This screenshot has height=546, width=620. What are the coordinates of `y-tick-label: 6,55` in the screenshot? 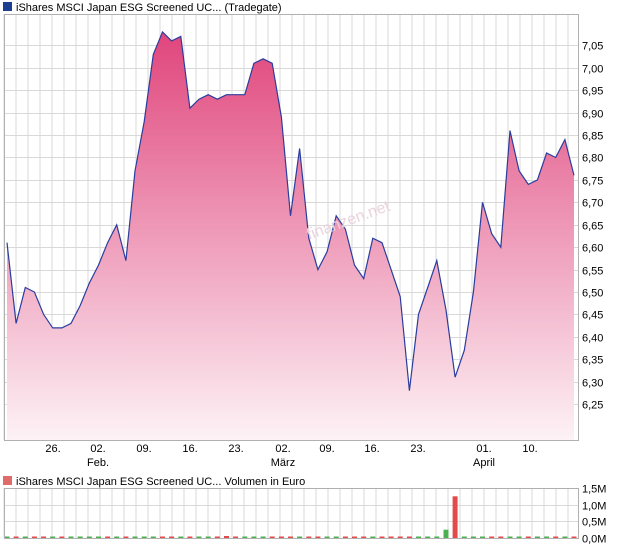 It's located at (592, 272).